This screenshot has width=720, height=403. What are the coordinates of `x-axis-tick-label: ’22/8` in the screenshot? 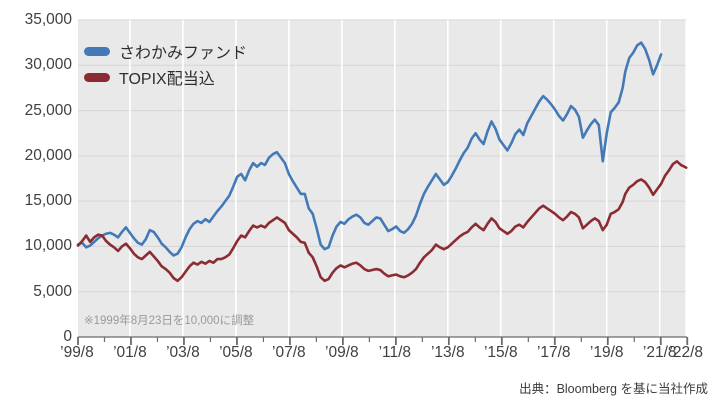 It's located at (686, 352).